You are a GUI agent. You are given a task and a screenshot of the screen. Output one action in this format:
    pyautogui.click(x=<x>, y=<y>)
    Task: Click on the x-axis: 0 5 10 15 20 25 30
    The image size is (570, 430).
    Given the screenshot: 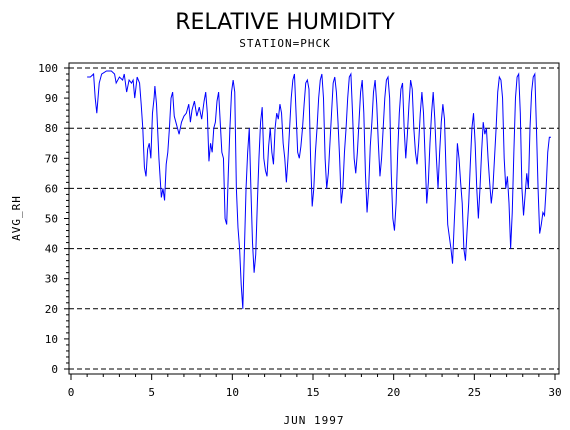 What is the action you would take?
    pyautogui.click(x=315, y=386)
    